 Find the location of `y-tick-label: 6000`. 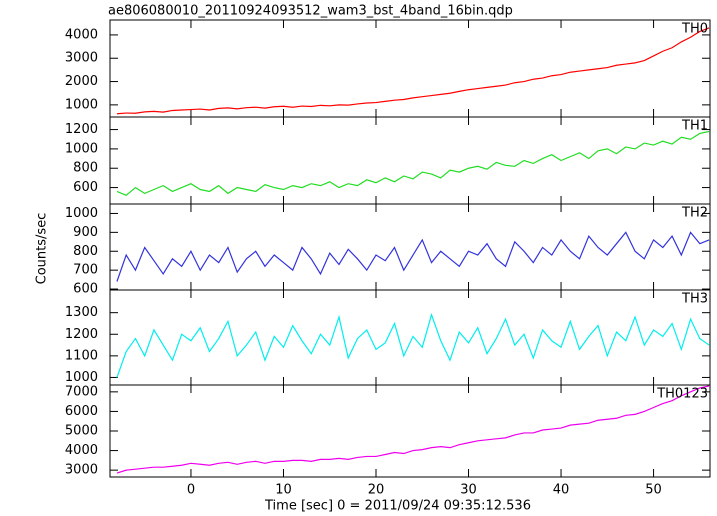

y-tick-label: 6000 is located at coordinates (81, 411).